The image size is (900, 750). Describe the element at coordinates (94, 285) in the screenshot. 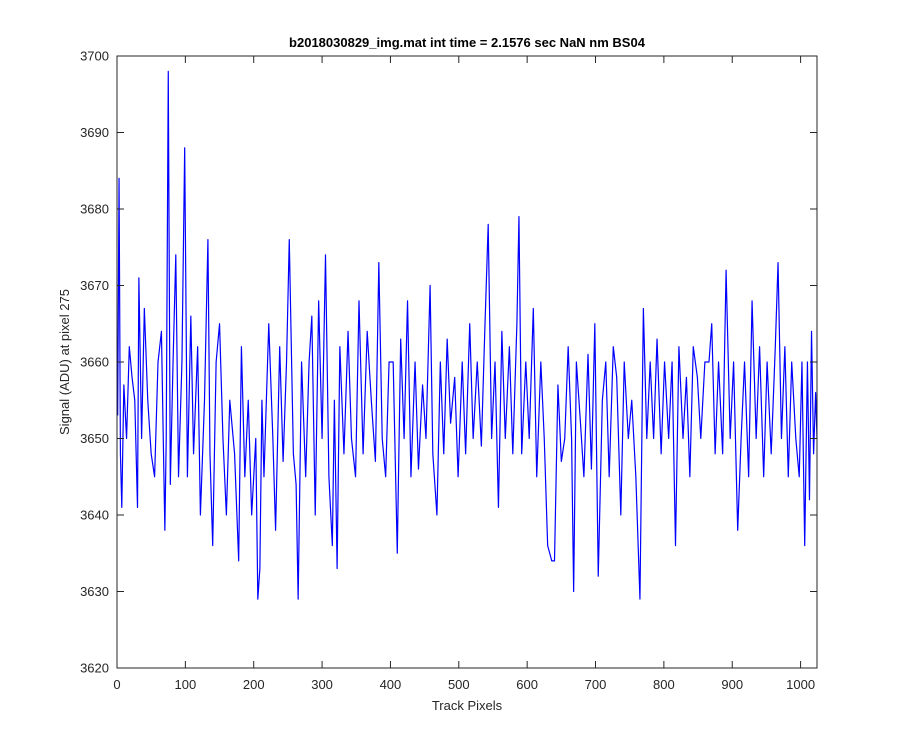

I see `y-tick-label: 3670` at that location.